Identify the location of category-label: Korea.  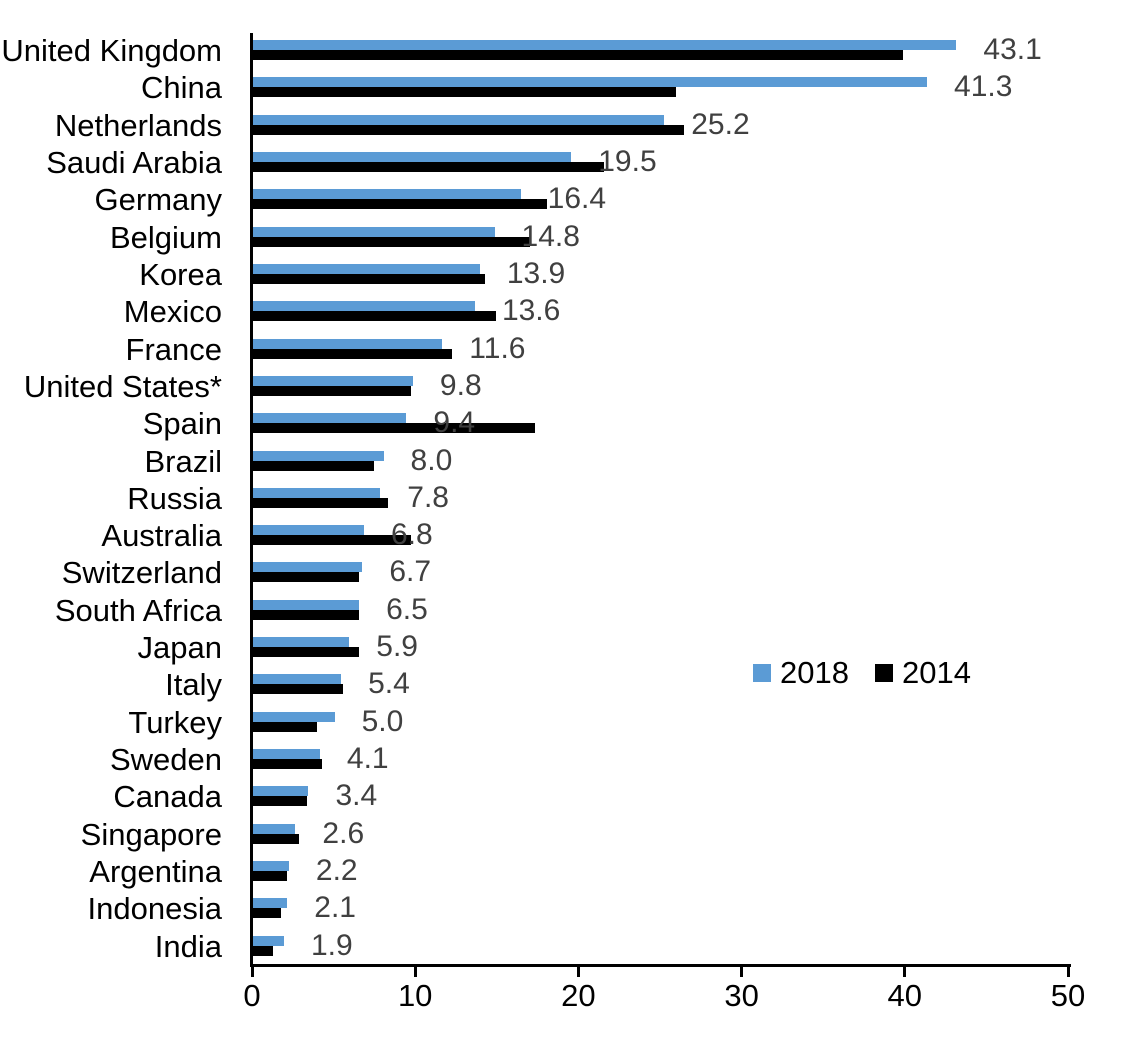
(180, 274).